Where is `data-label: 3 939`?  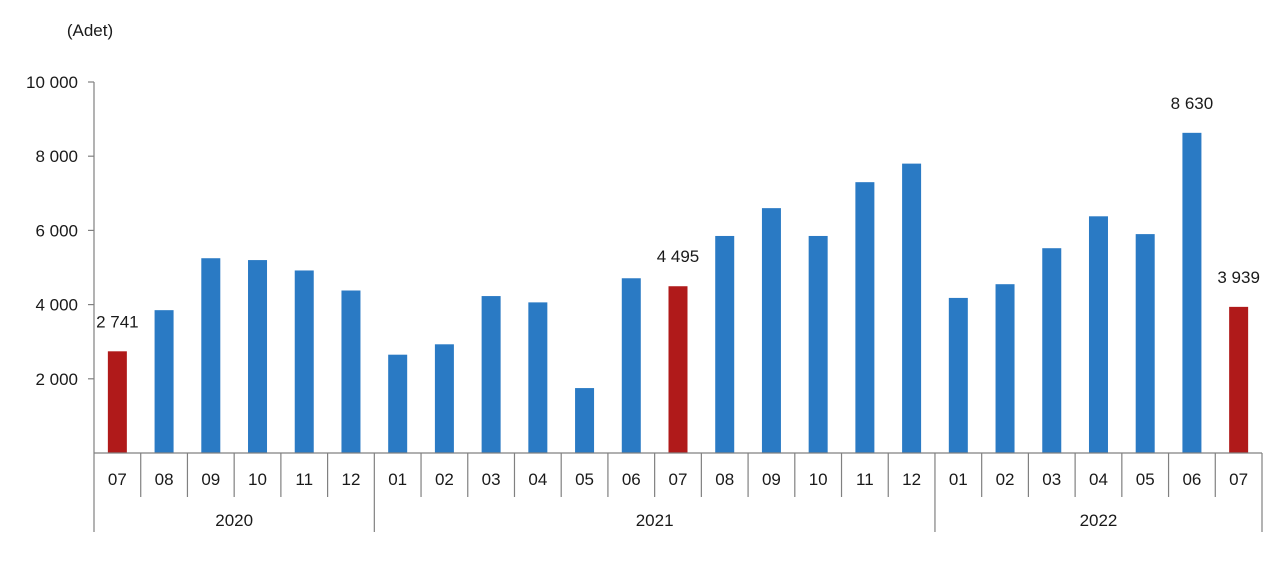
data-label: 3 939 is located at coordinates (1238, 277).